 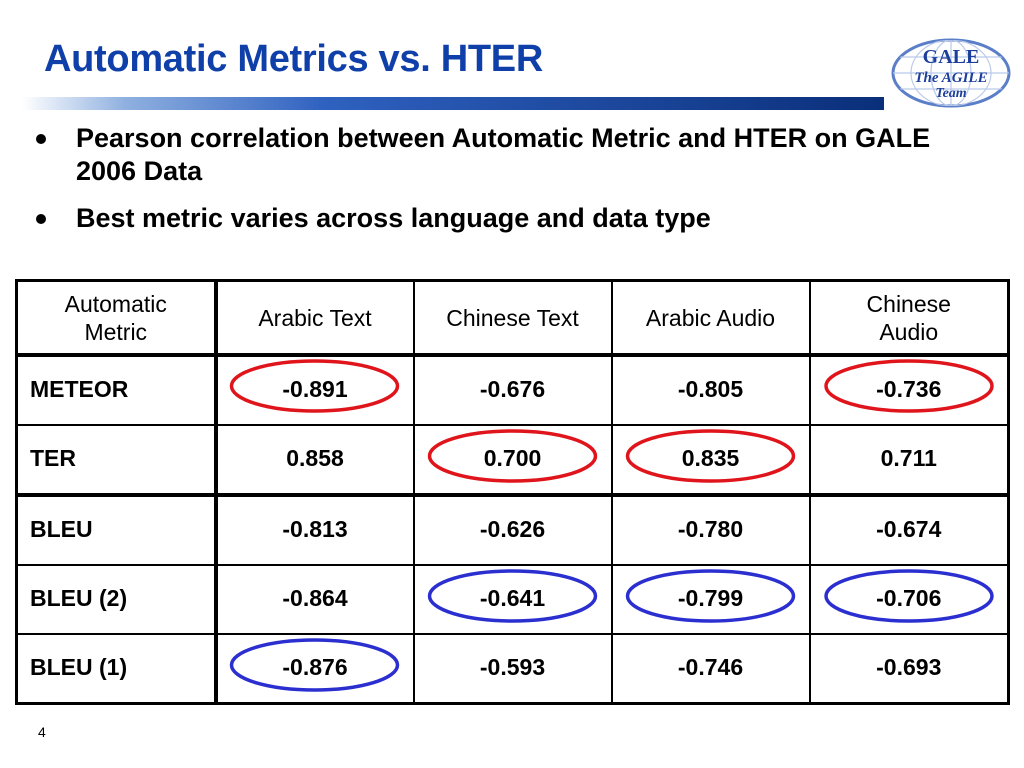 I want to click on table-cell: 0.700, so click(x=512, y=460).